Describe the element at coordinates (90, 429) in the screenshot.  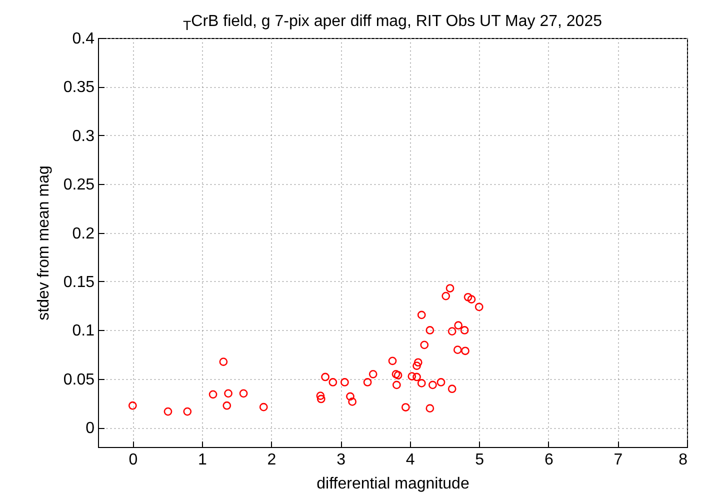
I see `y-tick-label: 0` at that location.